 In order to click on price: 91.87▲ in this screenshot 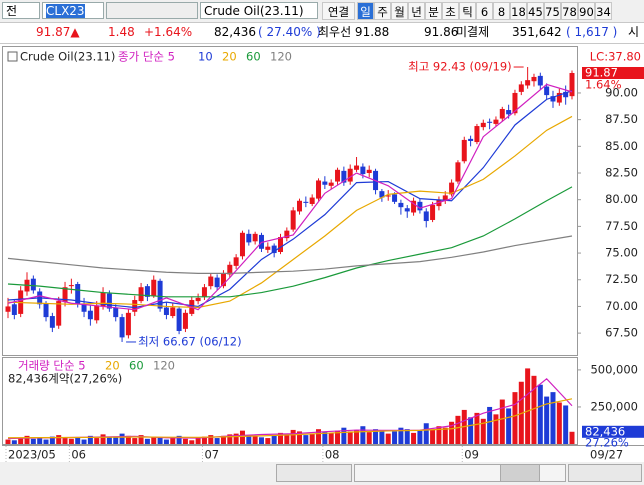, I will do `click(58, 32)`.